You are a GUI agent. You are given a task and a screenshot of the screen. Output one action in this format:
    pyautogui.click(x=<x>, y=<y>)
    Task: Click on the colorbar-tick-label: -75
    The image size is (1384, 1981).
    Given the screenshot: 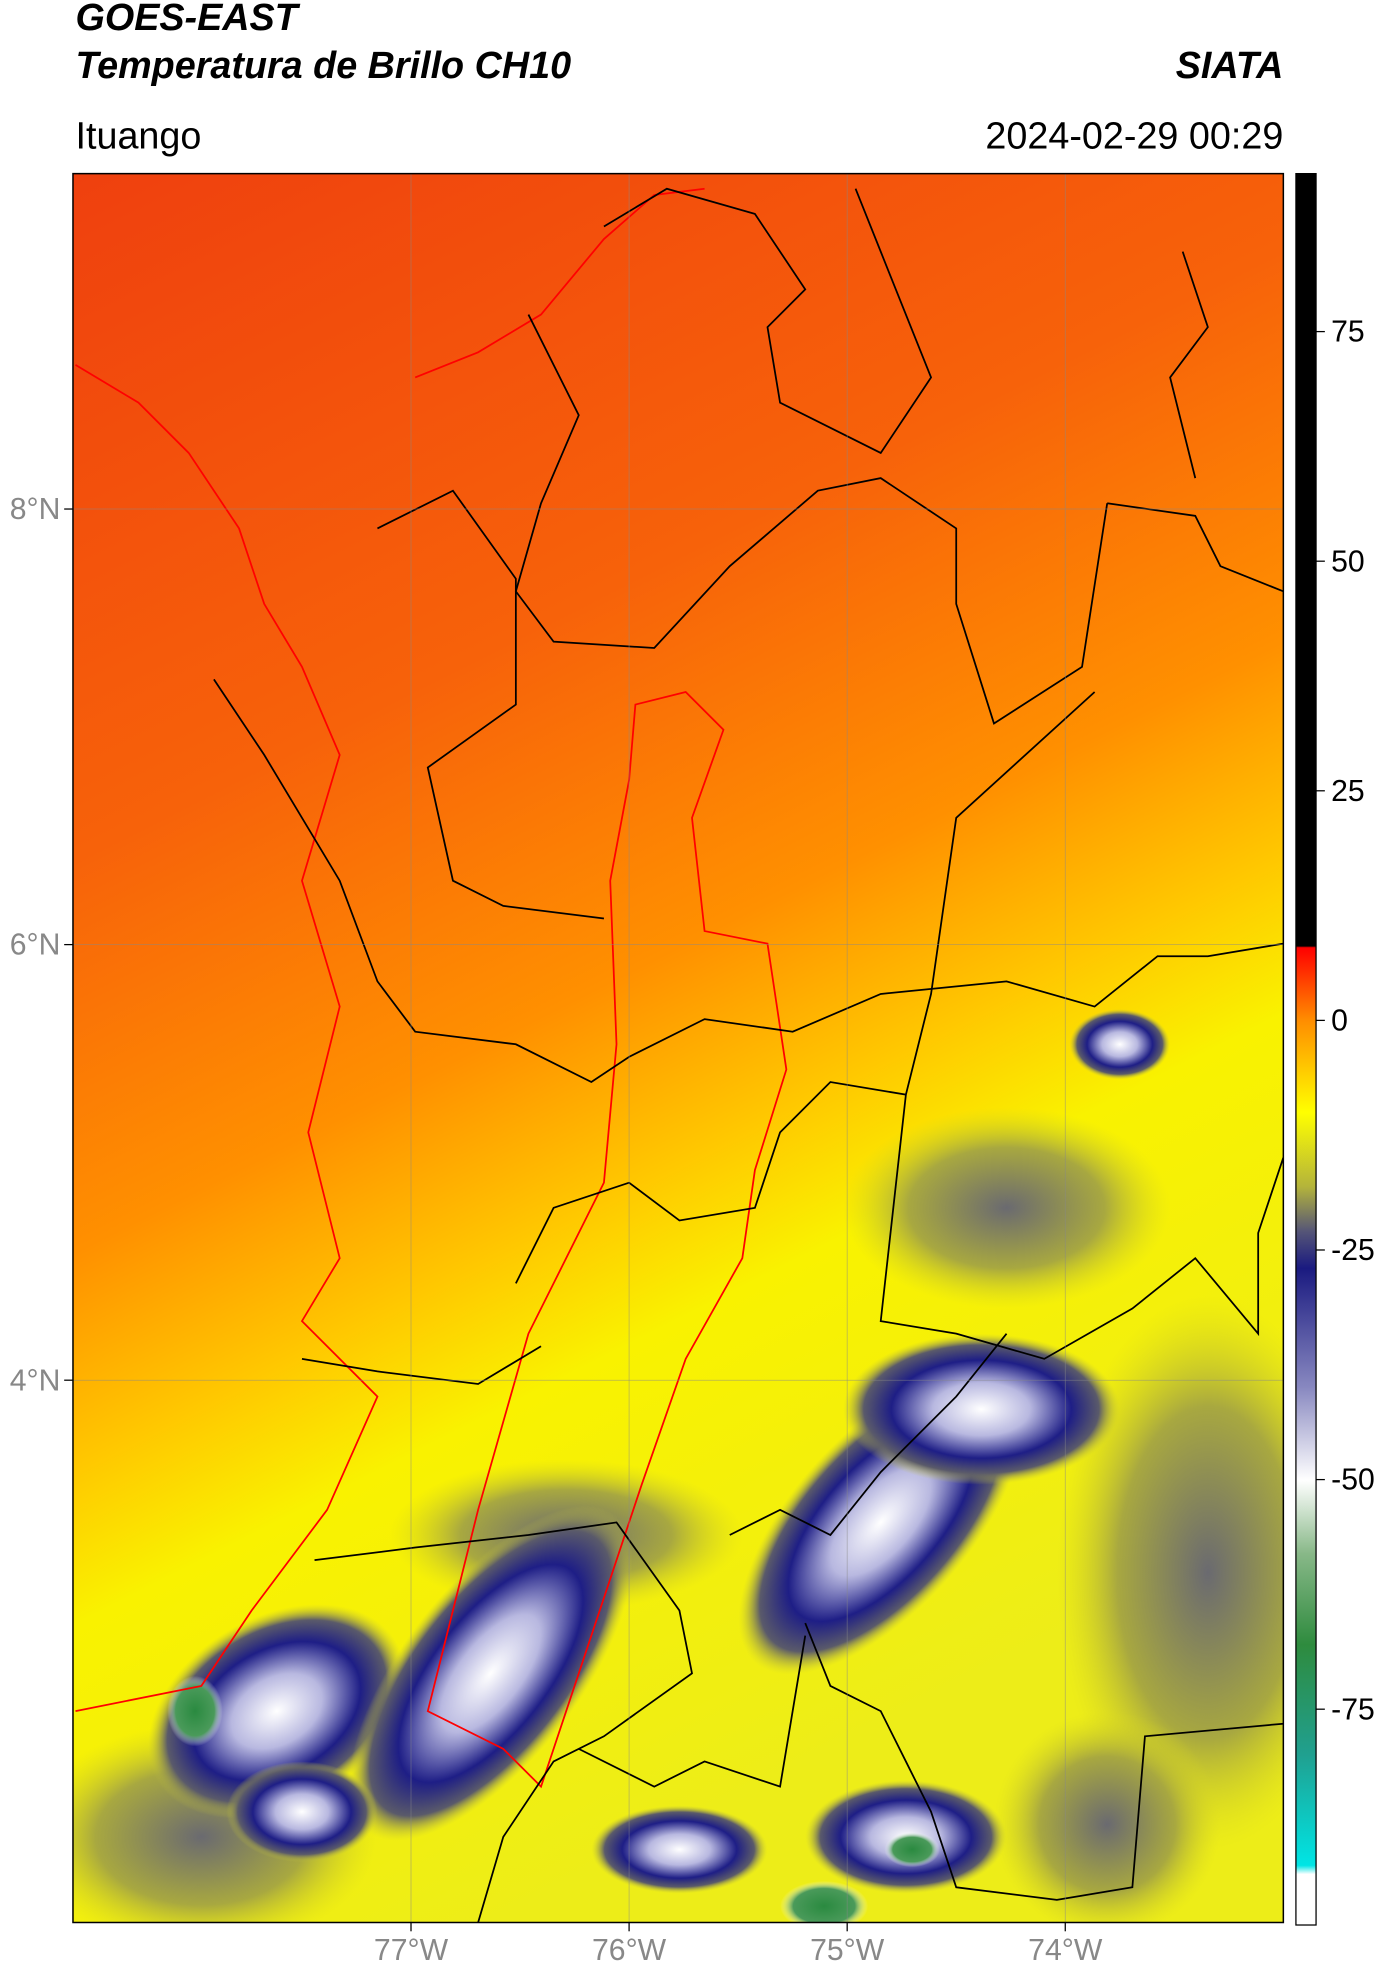 What is the action you would take?
    pyautogui.click(x=1353, y=1709)
    